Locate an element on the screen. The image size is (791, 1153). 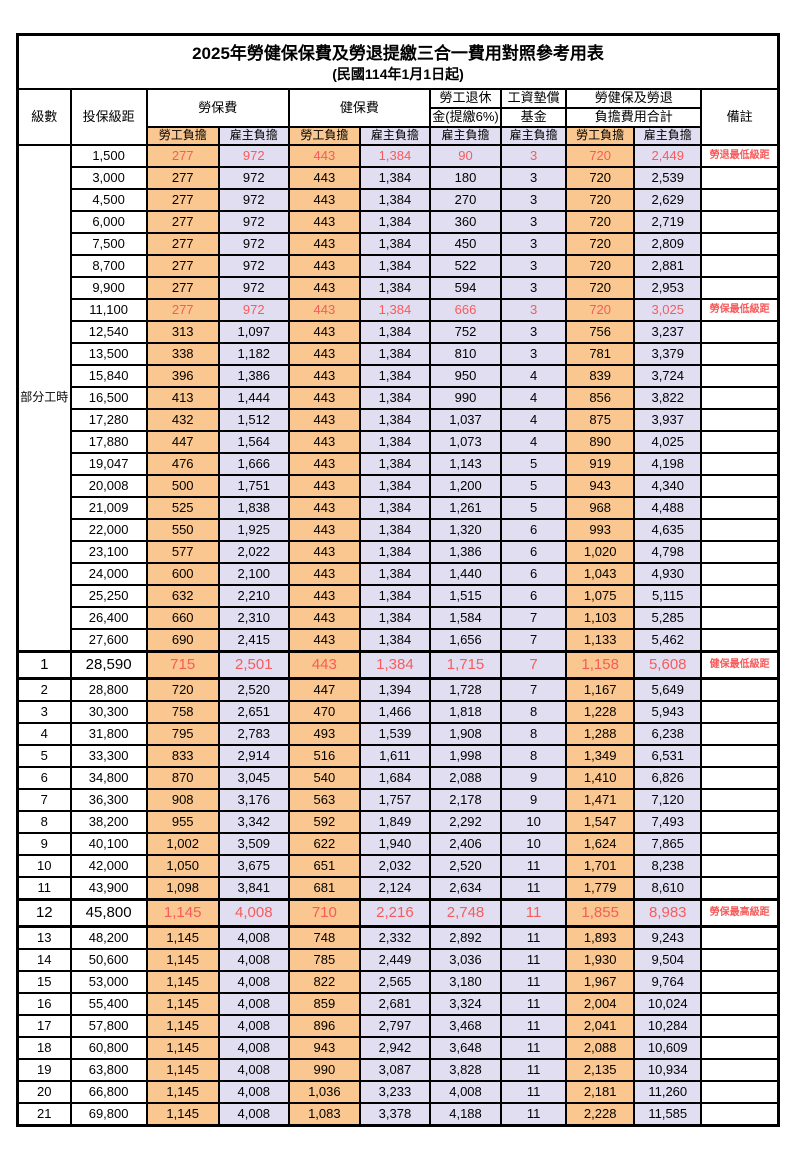
value-cell: 3,675 is located at coordinates (253, 866).